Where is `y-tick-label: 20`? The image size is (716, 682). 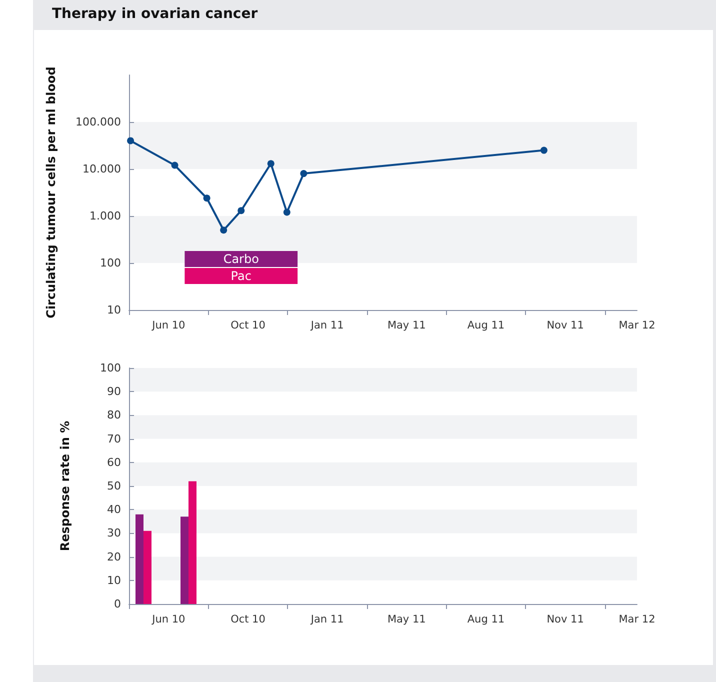
y-tick-label: 20 is located at coordinates (114, 557).